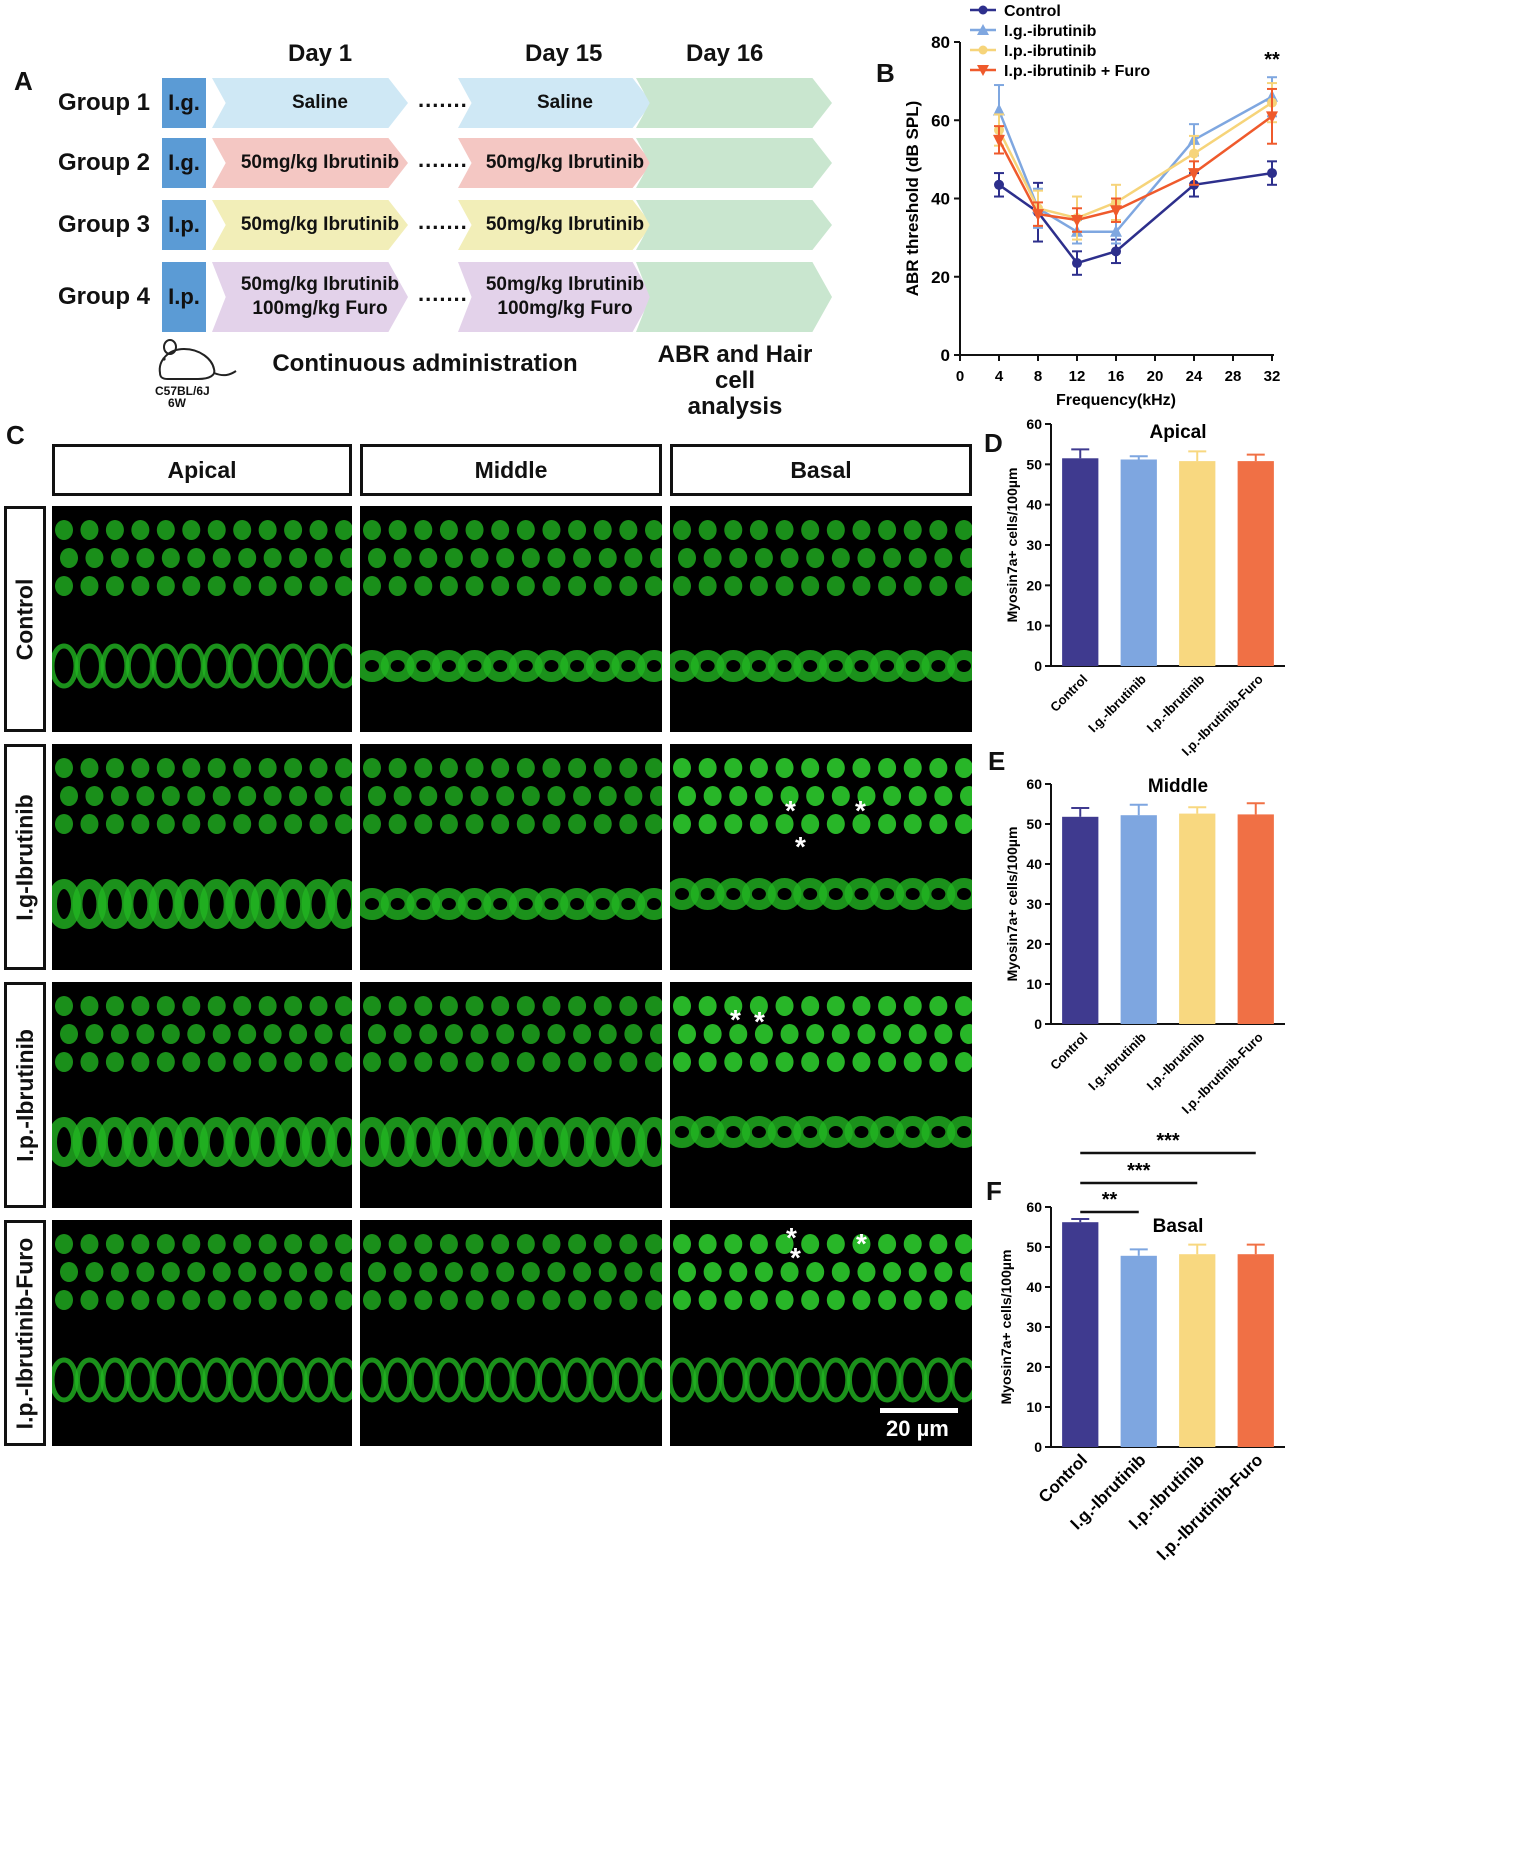  I want to click on group-label: Group 2, so click(104, 162).